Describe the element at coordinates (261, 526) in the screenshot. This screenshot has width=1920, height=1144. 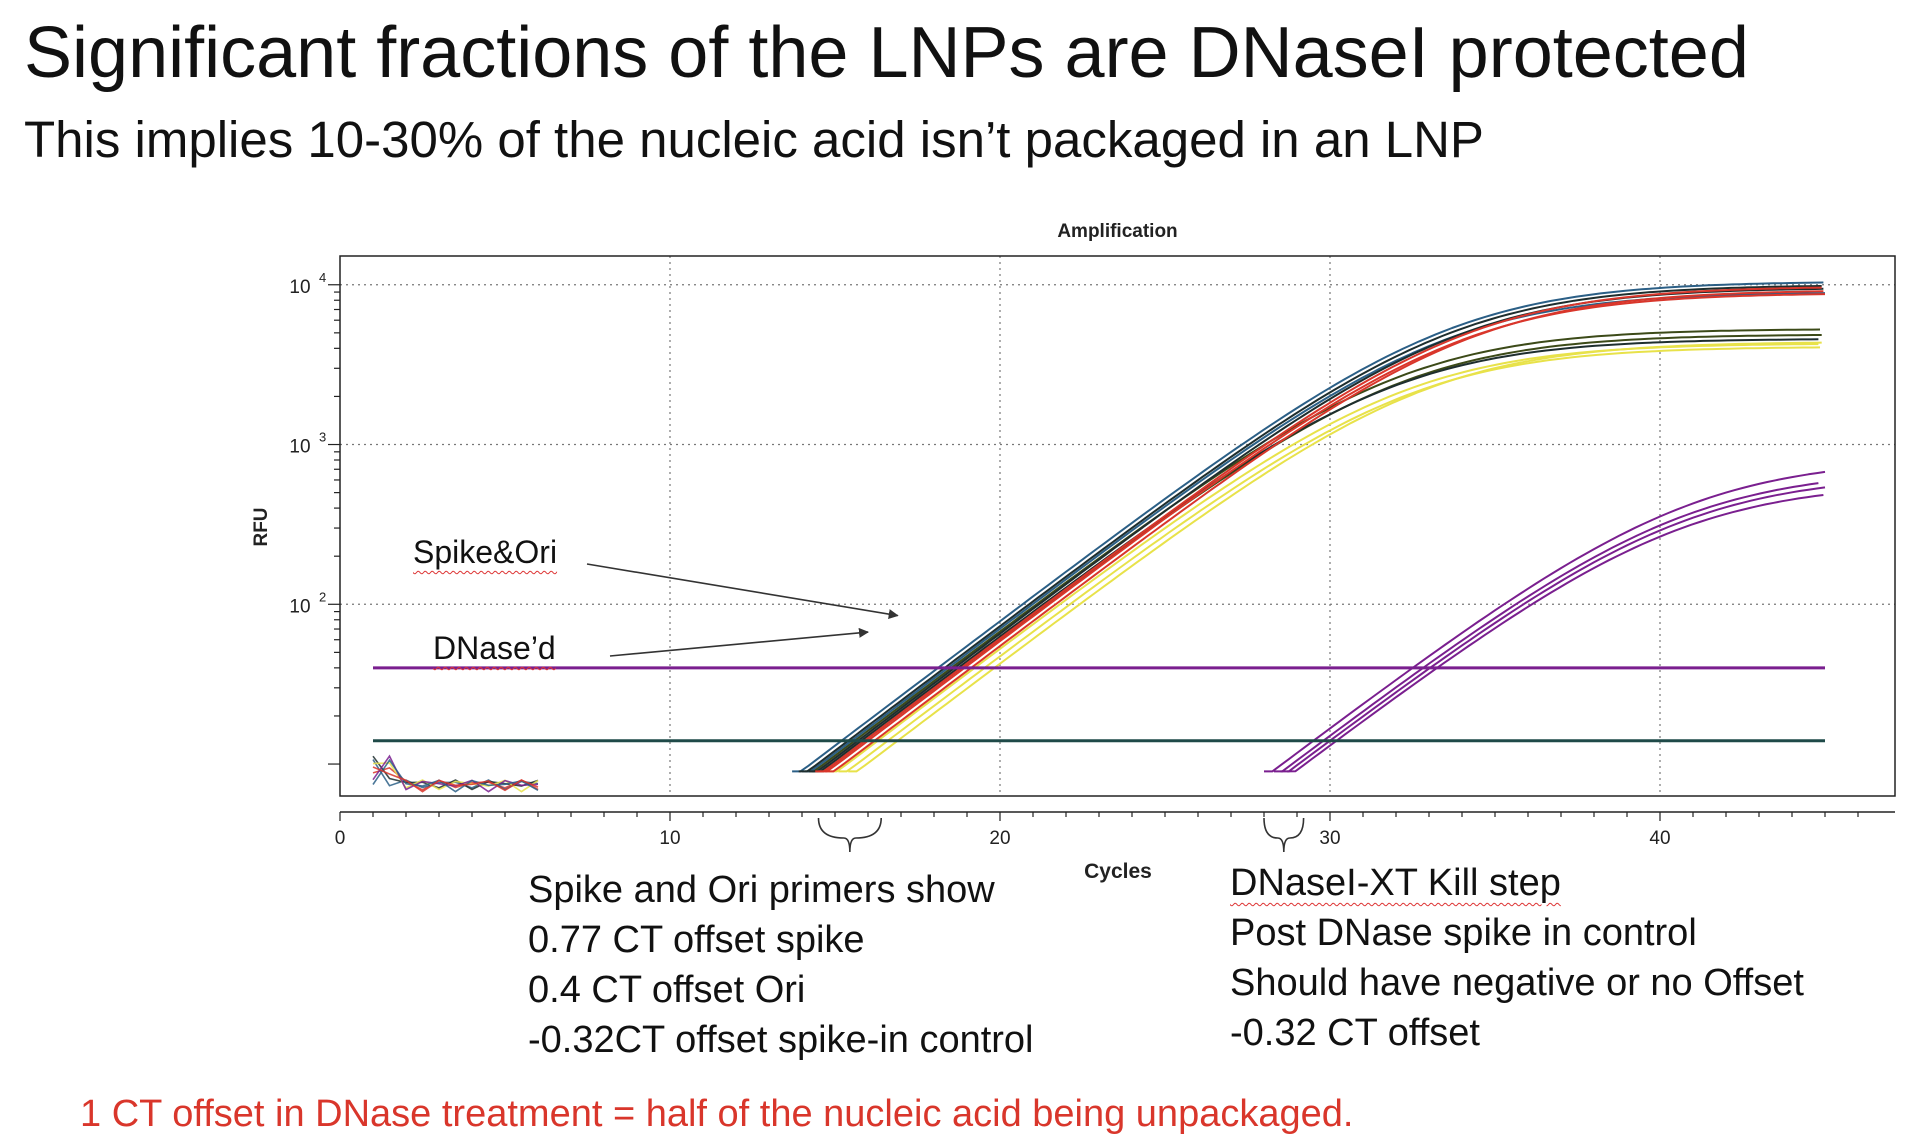
I see `y-axis-label: RFU` at that location.